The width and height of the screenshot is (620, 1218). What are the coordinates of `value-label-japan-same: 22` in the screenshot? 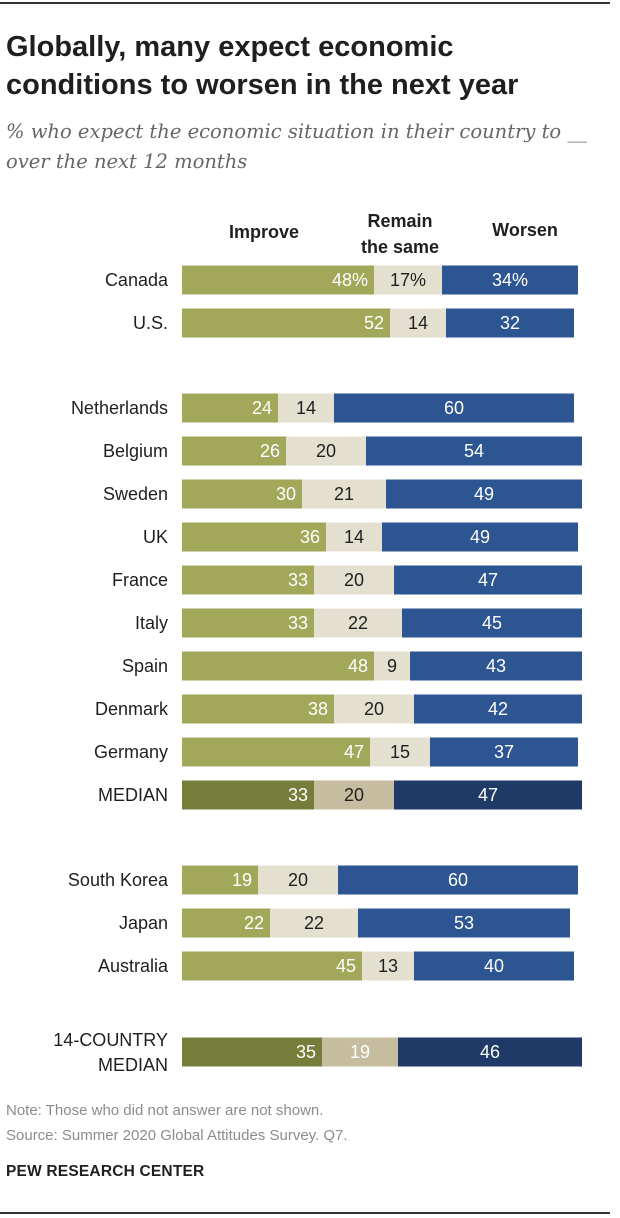 It's located at (314, 923).